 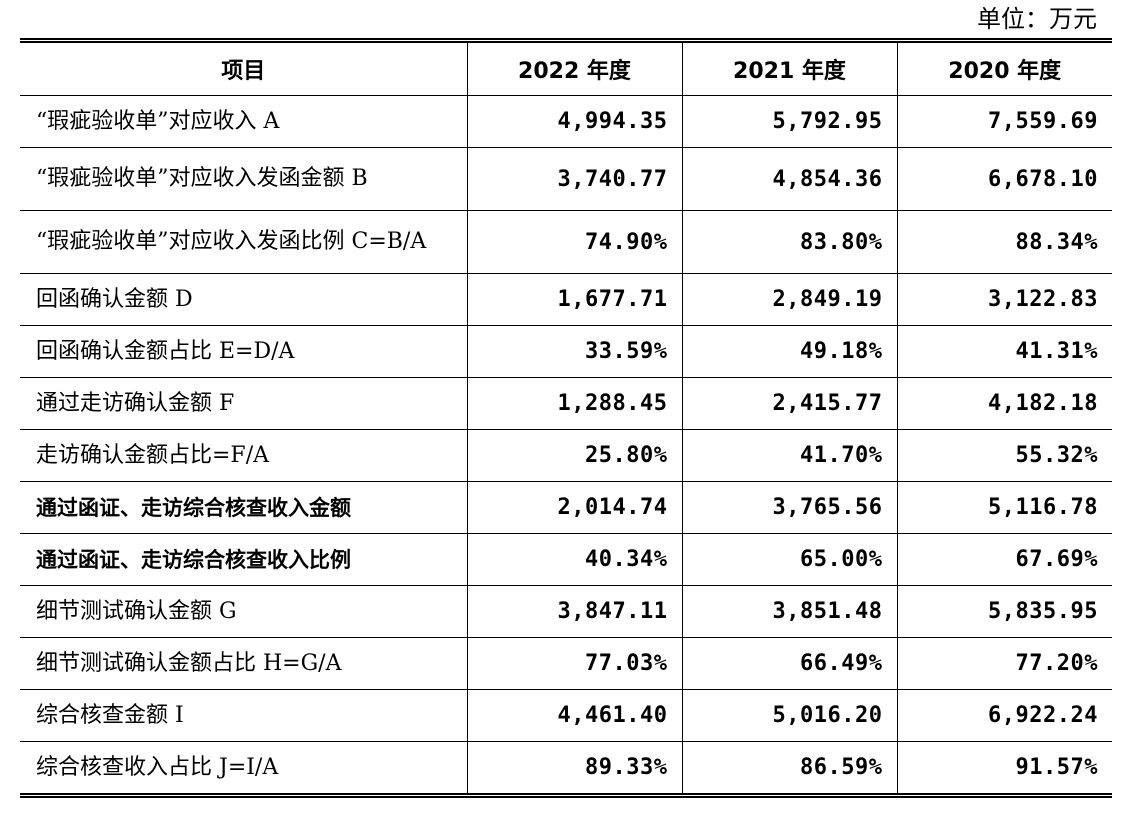 I want to click on value-cell-2020: 6,922.24, so click(x=1004, y=715).